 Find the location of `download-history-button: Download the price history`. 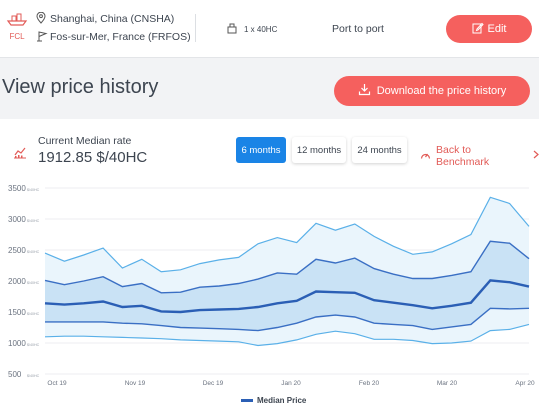

download-history-button: Download the price history is located at coordinates (432, 91).